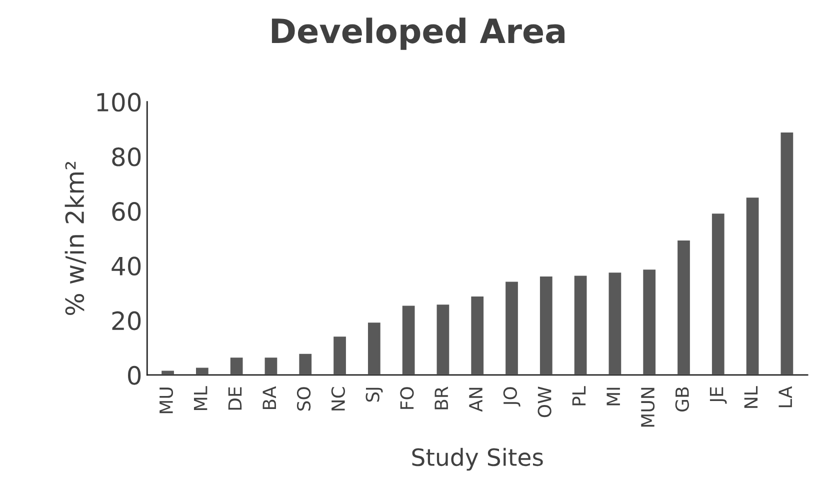 The width and height of the screenshot is (836, 504). Describe the element at coordinates (648, 407) in the screenshot. I see `x-tick-label: MUN` at that location.